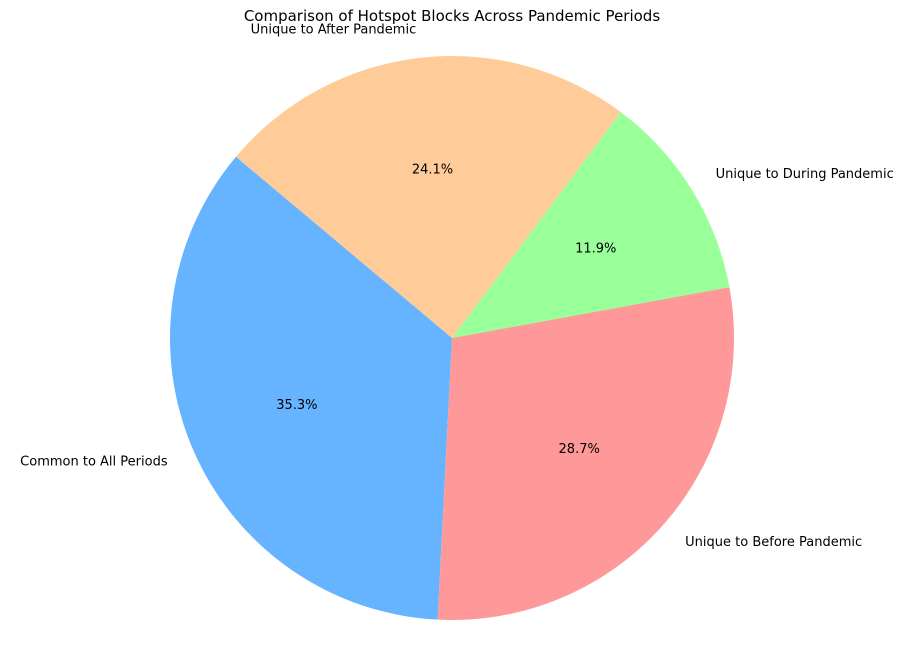 This screenshot has width=915, height=656. Describe the element at coordinates (805, 174) in the screenshot. I see `slice-label-unique-to-during-pandemic: Unique to During Pandemic` at that location.